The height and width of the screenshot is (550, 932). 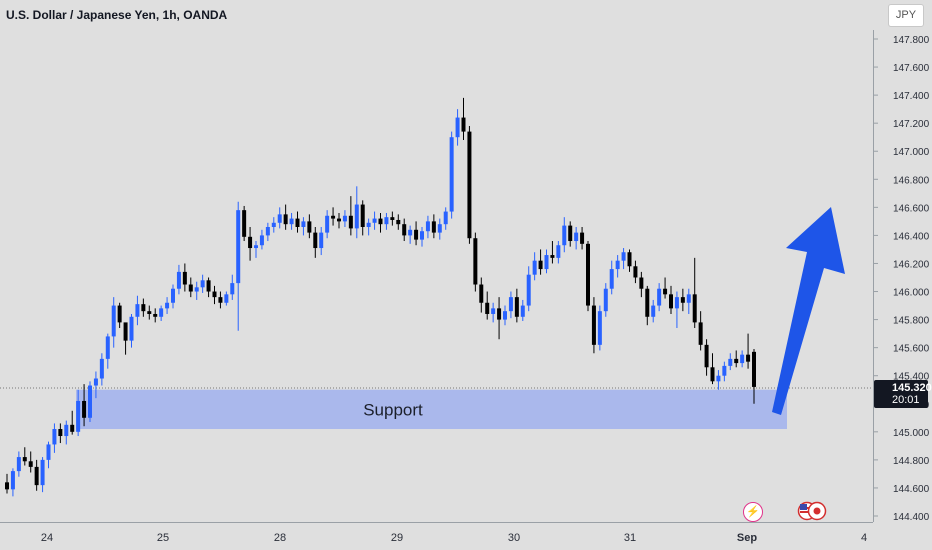 I want to click on price-tick-label: 147.000, so click(x=911, y=152).